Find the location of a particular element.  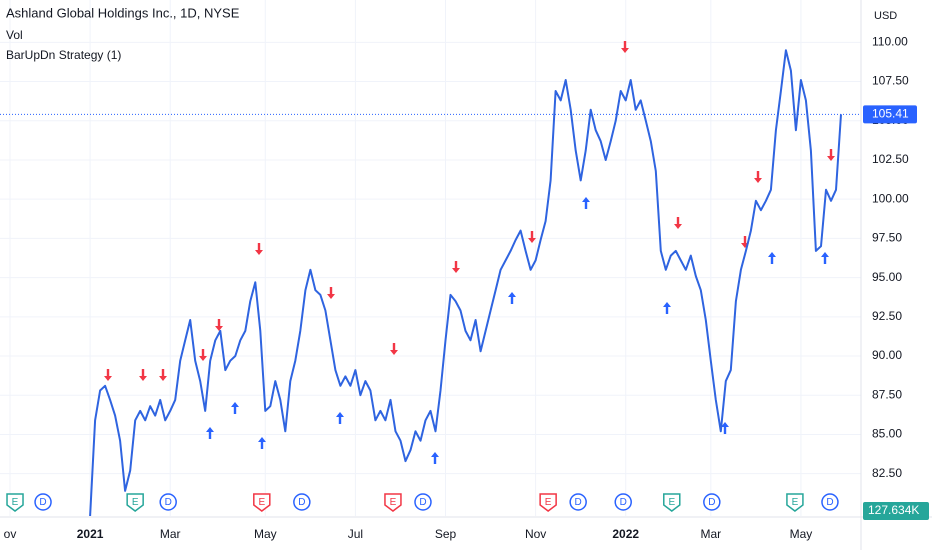

indicator-label: BarUpDn Strategy (1) is located at coordinates (63, 55).